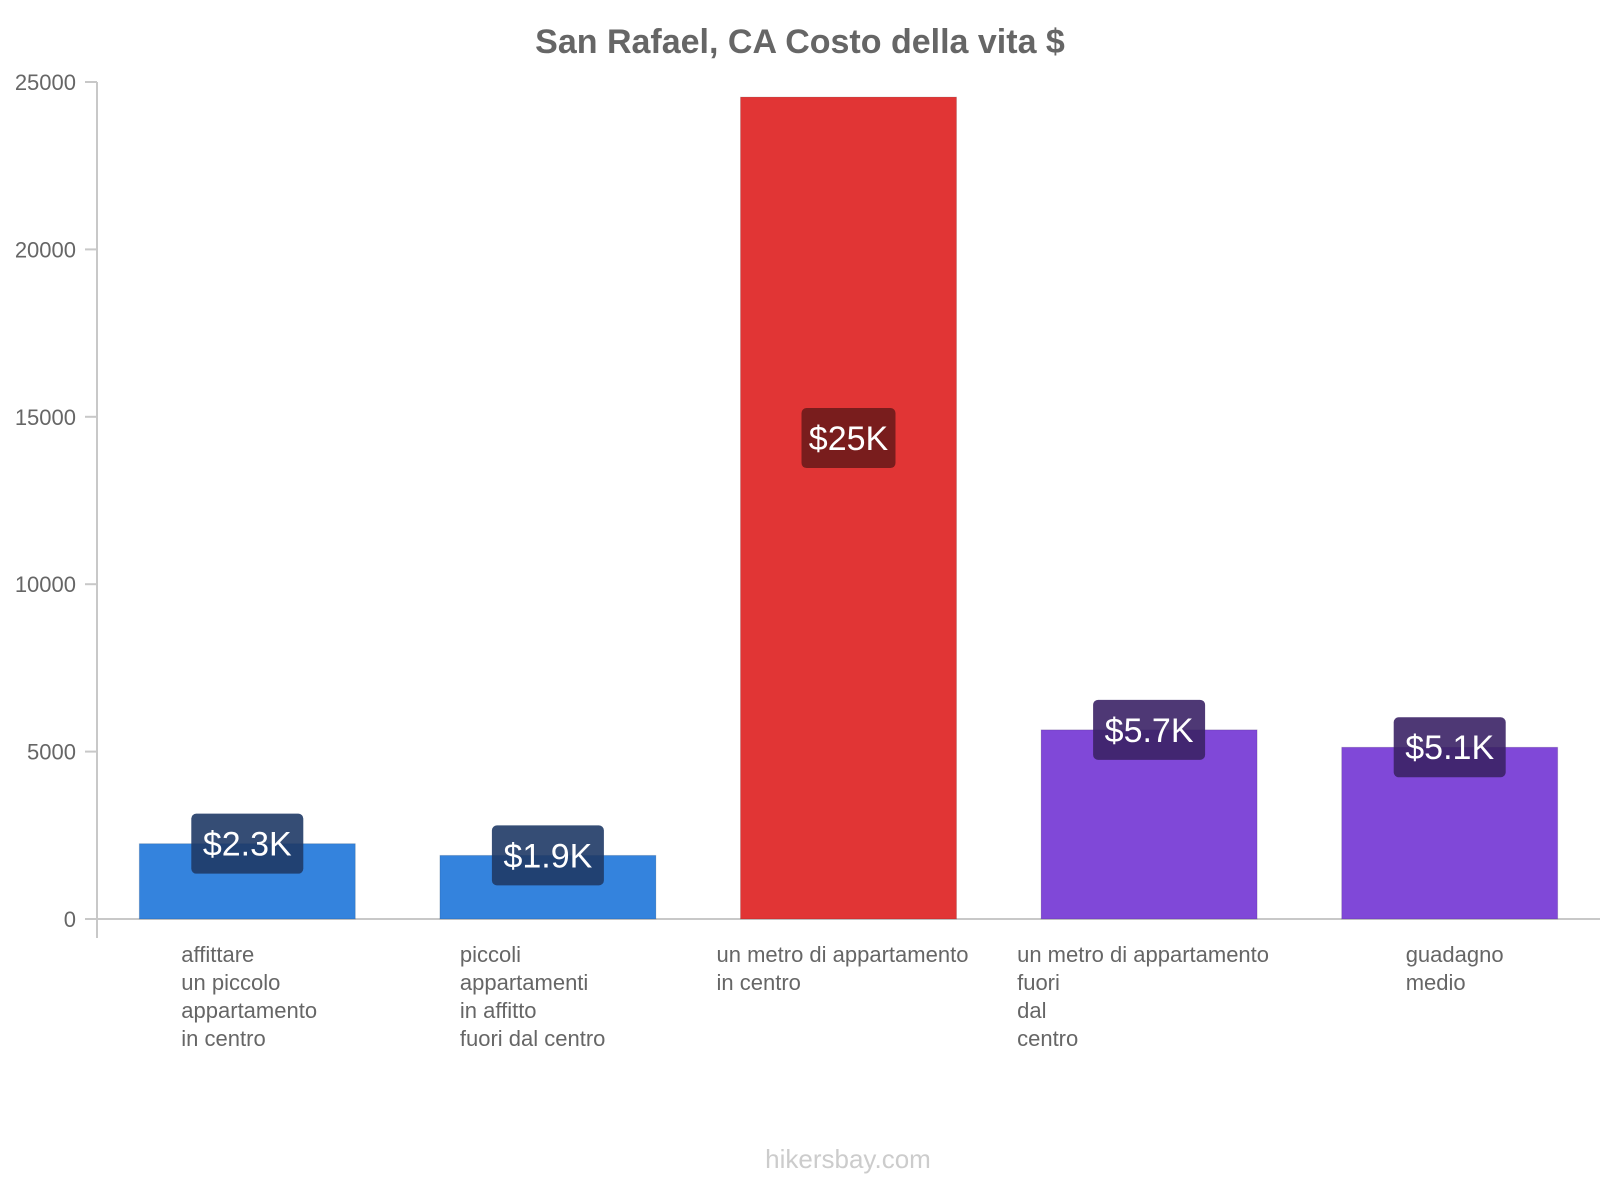 This screenshot has height=1200, width=1600. What do you see at coordinates (51, 752) in the screenshot?
I see `y-tick-label: 5000` at bounding box center [51, 752].